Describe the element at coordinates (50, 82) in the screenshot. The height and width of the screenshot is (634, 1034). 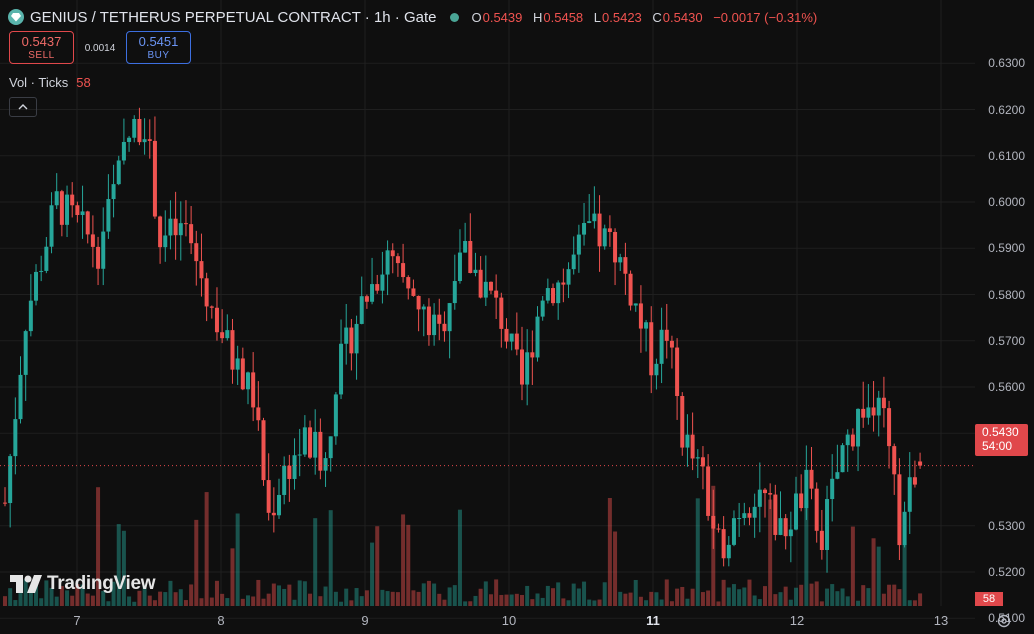
I see `volume-legend: Vol · Ticks 58` at that location.